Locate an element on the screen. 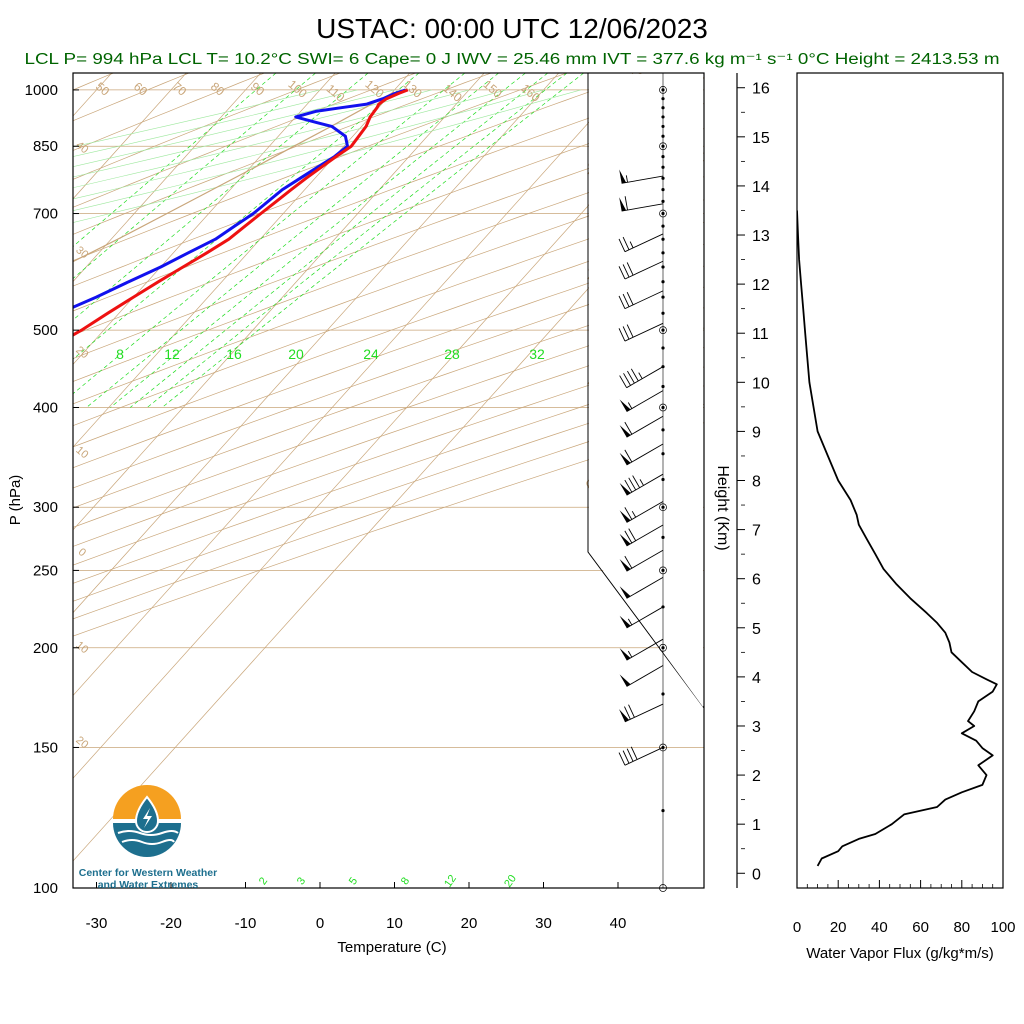 Image resolution: width=1024 pixels, height=1024 pixels. flux-x-tick-label: 20 is located at coordinates (838, 927).